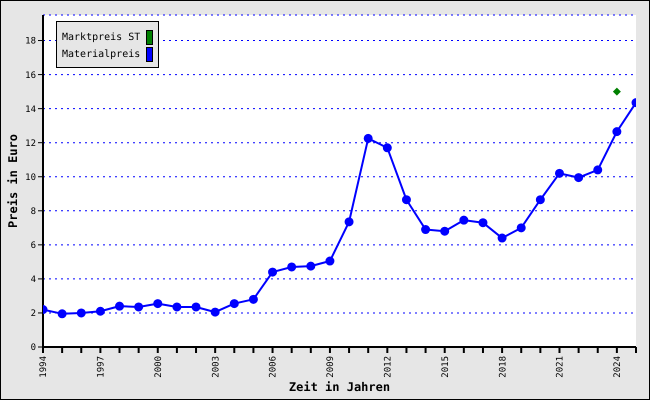  What do you see at coordinates (388, 367) in the screenshot?
I see `x-tick-label: 2012` at bounding box center [388, 367].